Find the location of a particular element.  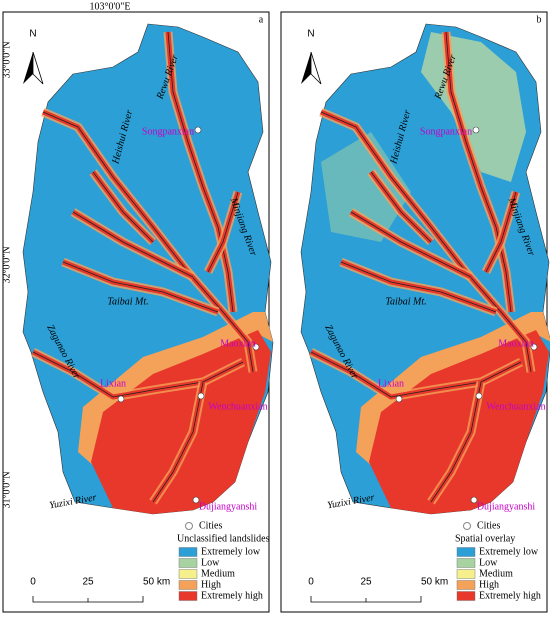

panel-label: b is located at coordinates (539, 19).